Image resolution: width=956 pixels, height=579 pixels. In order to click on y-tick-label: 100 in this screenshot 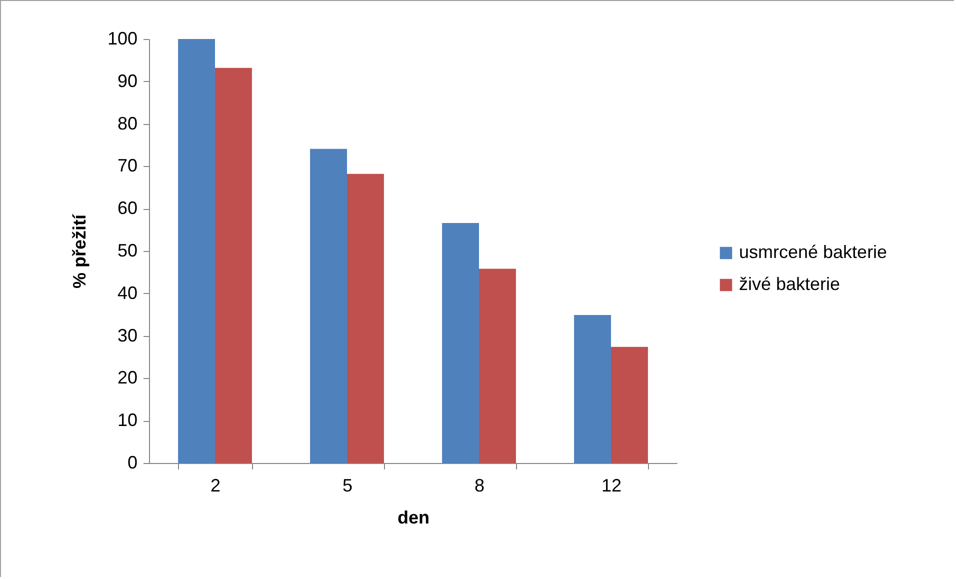, I will do `click(122, 38)`.